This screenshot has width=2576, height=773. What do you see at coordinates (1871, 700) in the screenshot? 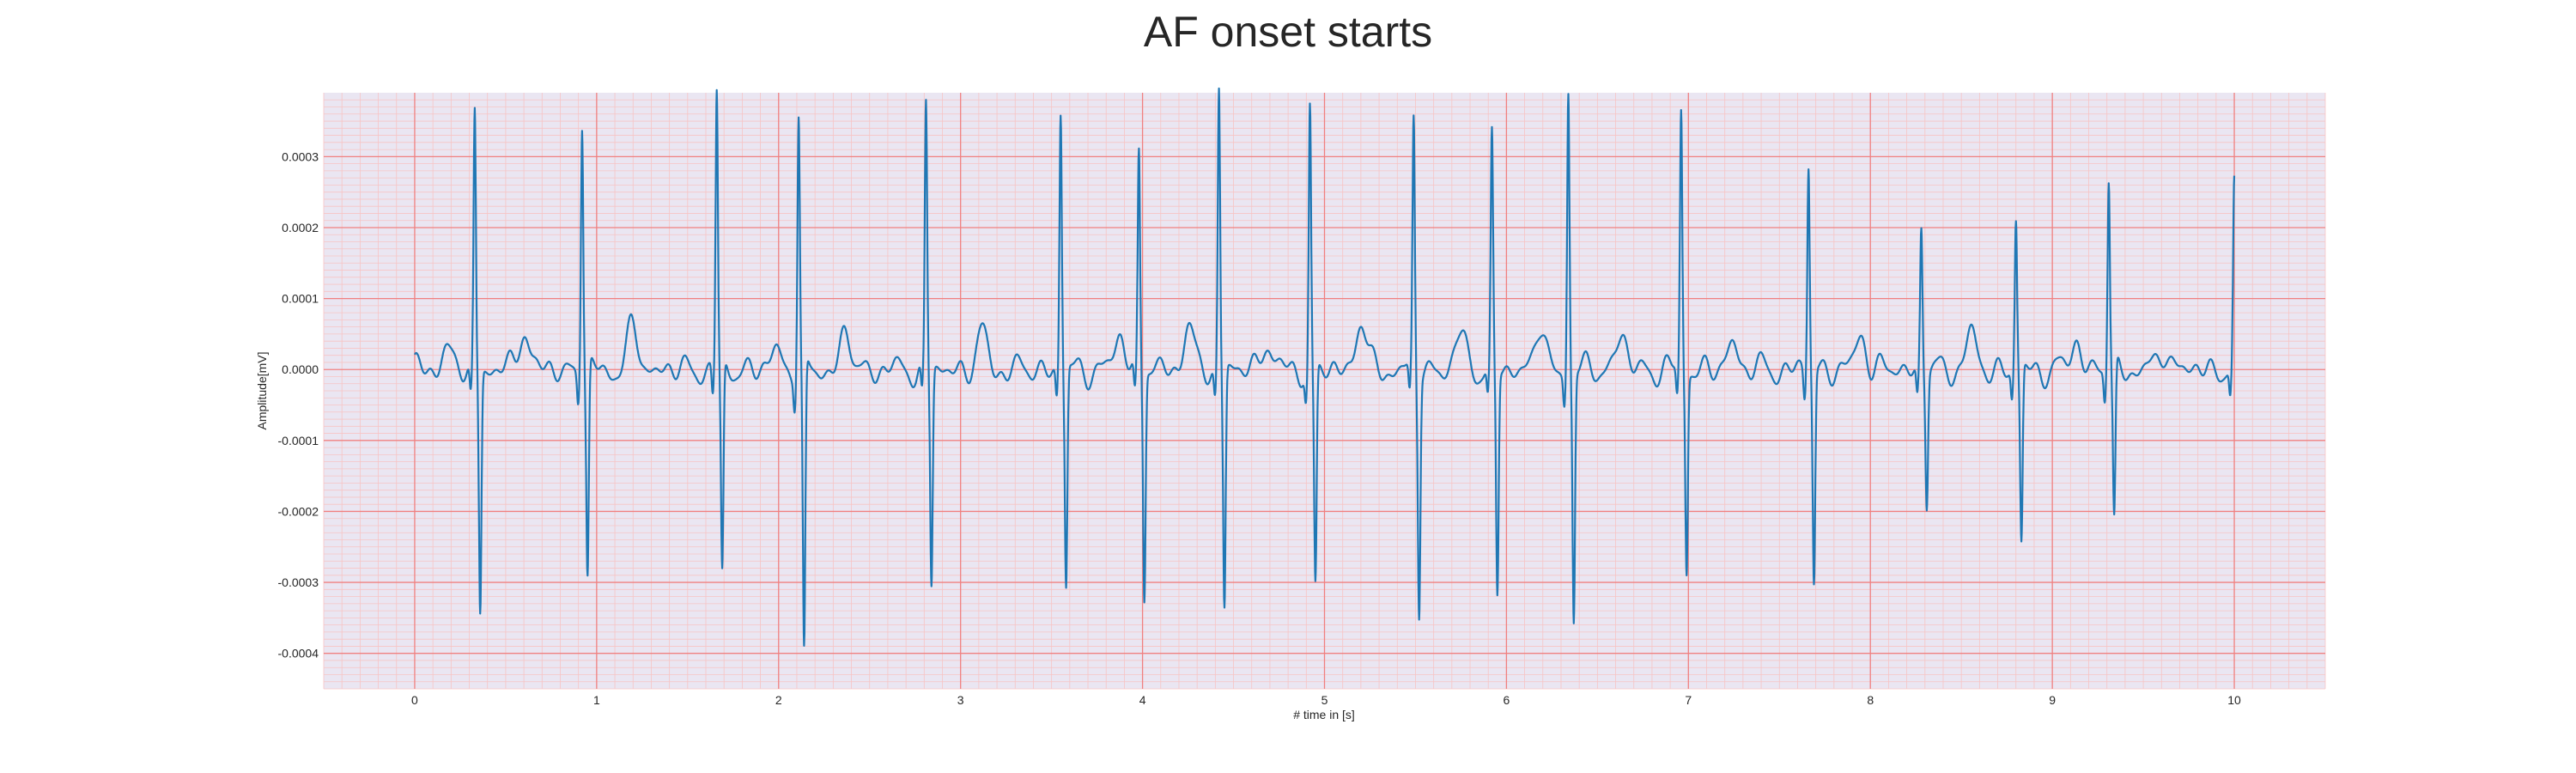
I see `x-tick-label: 8` at bounding box center [1871, 700].